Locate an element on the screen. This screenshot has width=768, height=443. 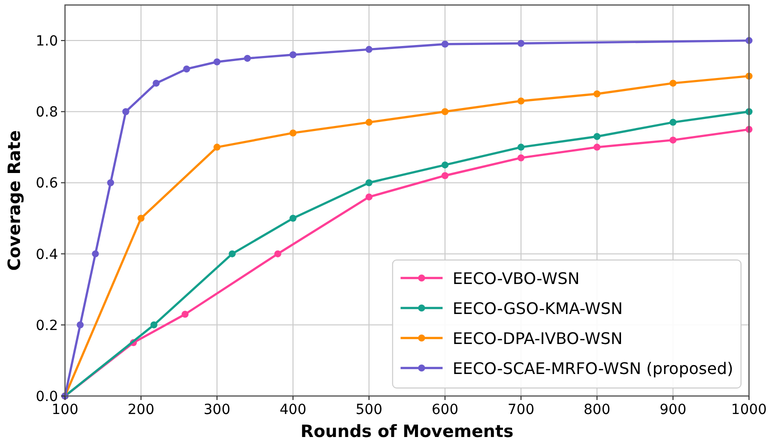
x-tick-label: 600 is located at coordinates (445, 410).